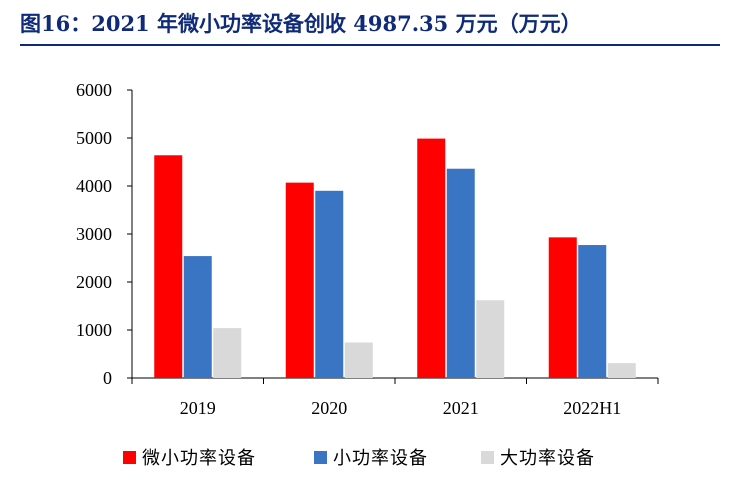 The image size is (738, 492). I want to click on y-tick-label: 6000, so click(94, 90).